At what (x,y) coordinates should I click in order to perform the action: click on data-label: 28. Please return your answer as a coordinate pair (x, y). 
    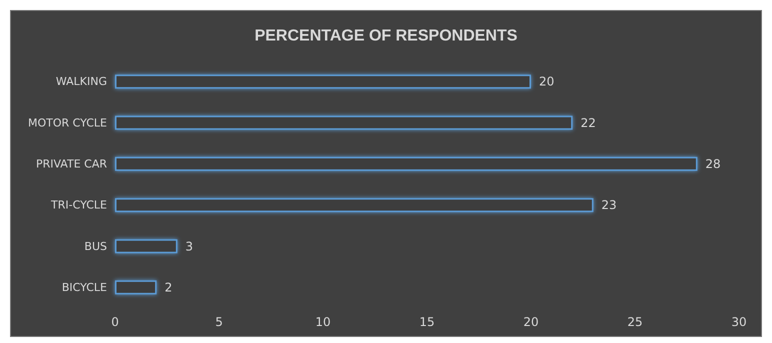
    Looking at the image, I should click on (713, 163).